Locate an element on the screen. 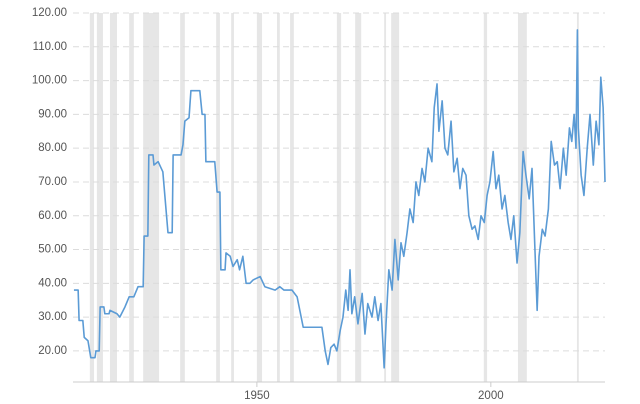 This screenshot has width=640, height=404. y-tick-label: 20.00 is located at coordinates (52, 351).